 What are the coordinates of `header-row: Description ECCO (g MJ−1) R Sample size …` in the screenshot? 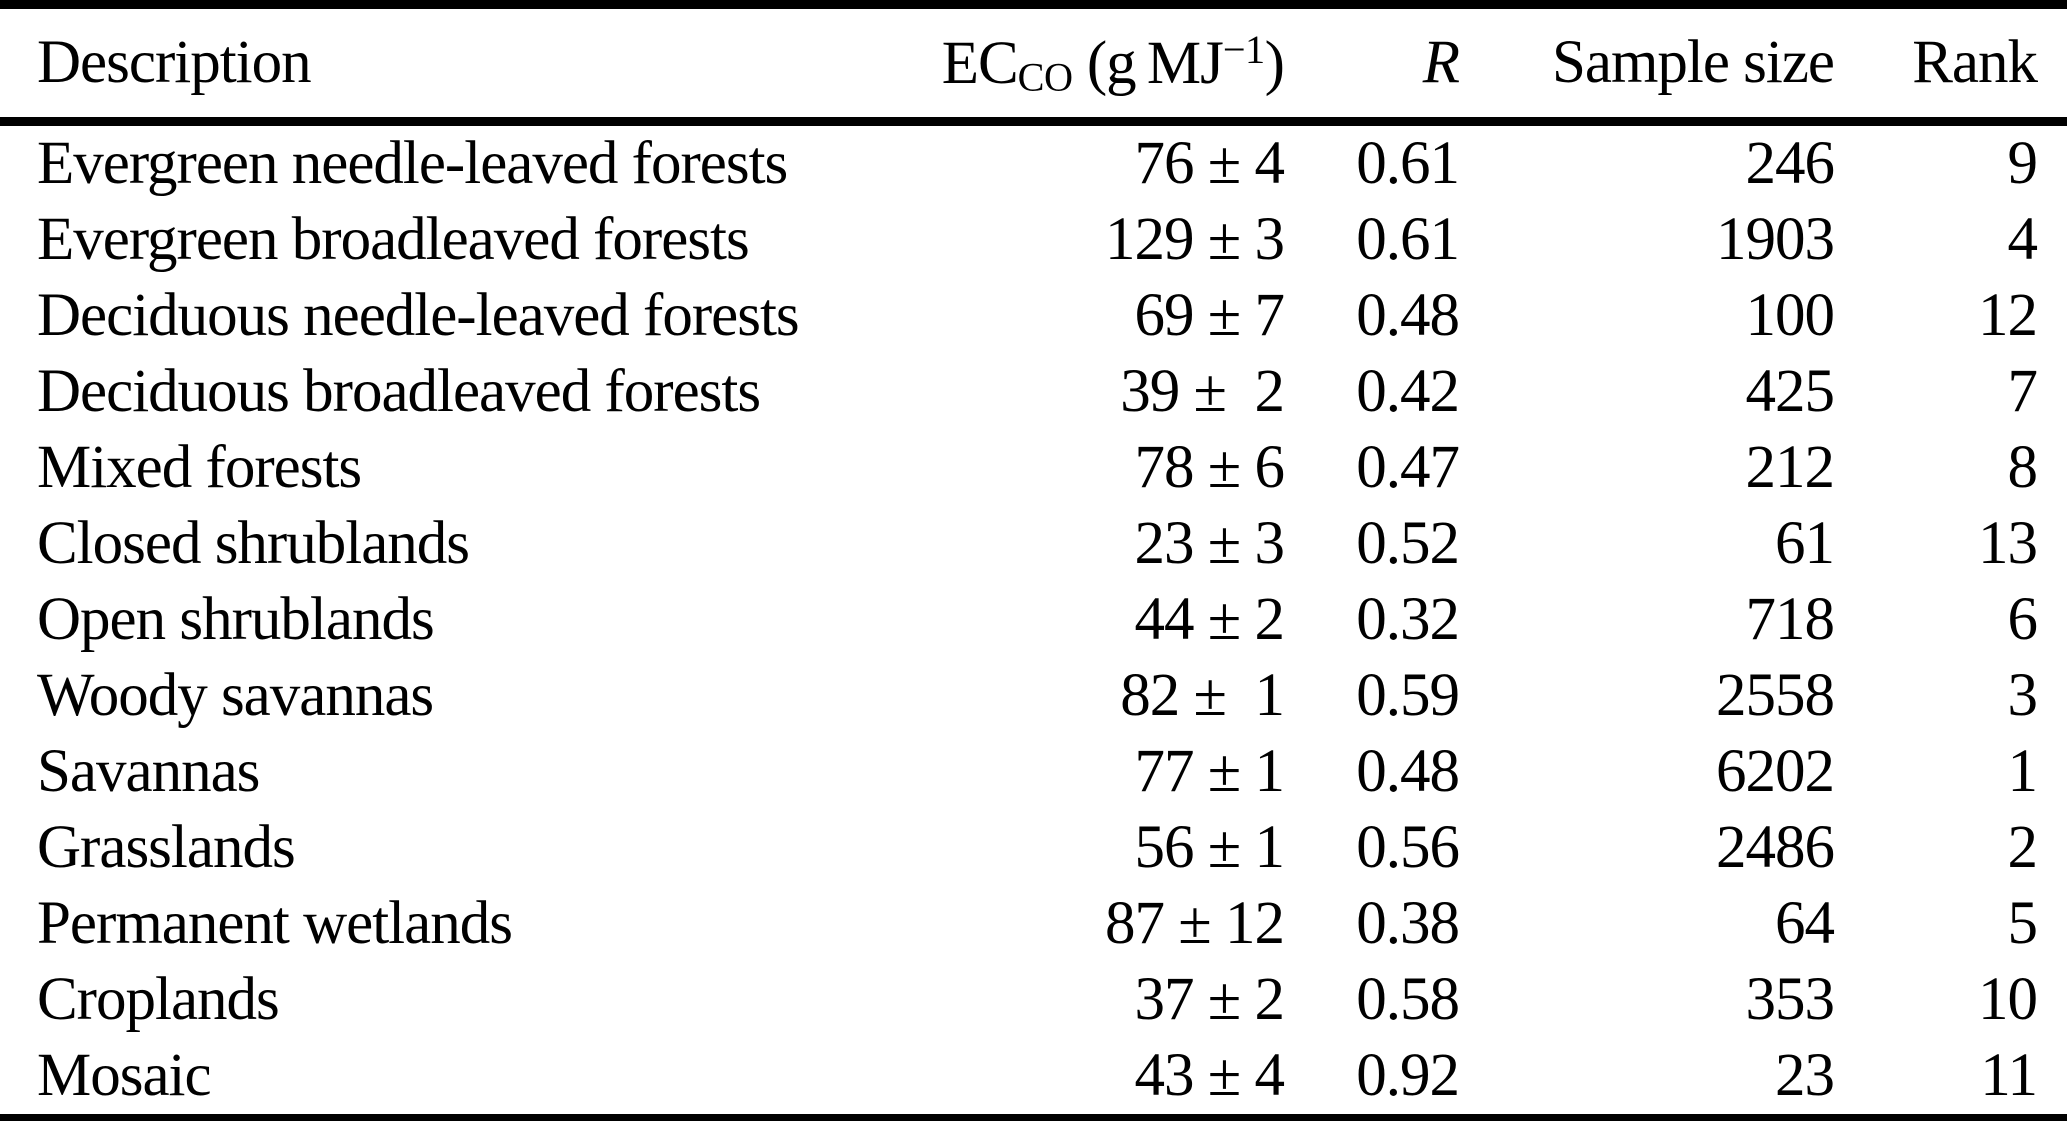 It's located at (1033, 65).